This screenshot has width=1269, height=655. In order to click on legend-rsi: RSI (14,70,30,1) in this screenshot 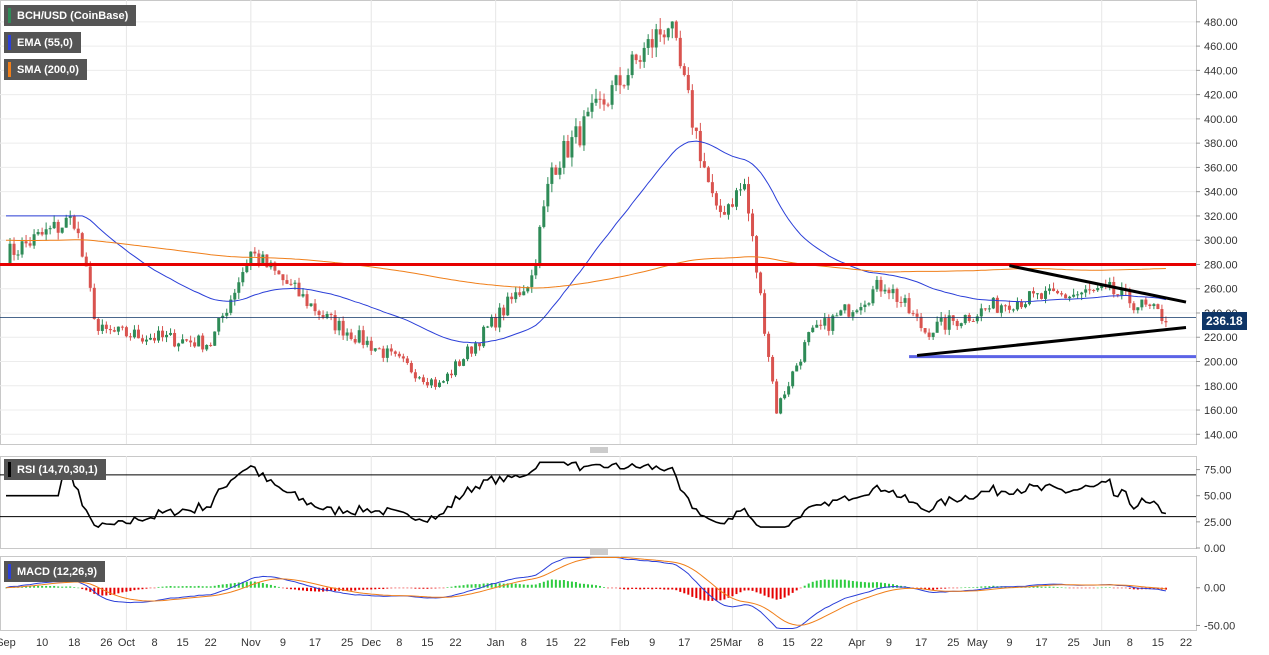, I will do `click(55, 469)`.